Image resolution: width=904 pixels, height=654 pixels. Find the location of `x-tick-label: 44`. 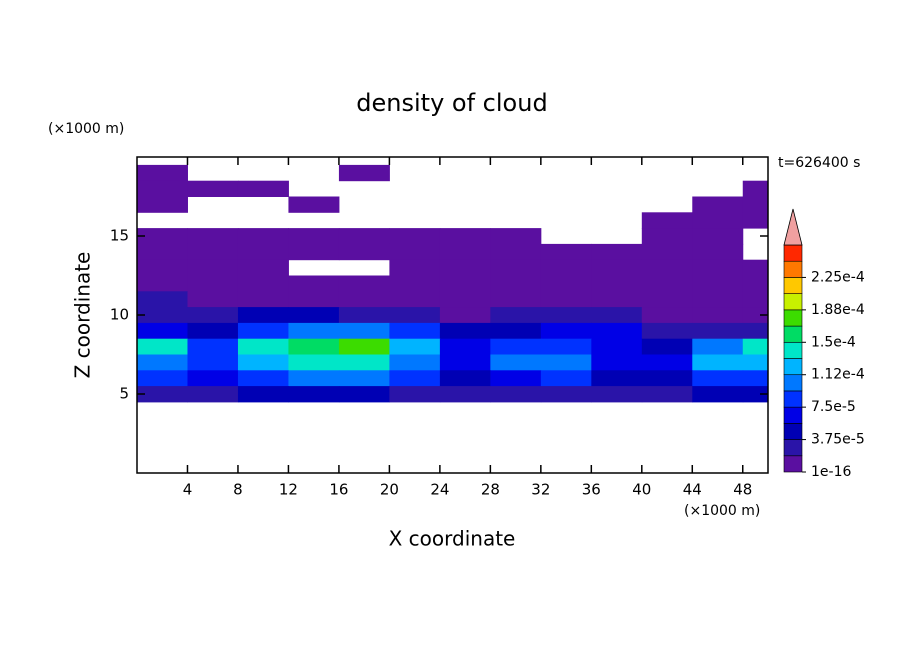

x-tick-label: 44 is located at coordinates (692, 490).